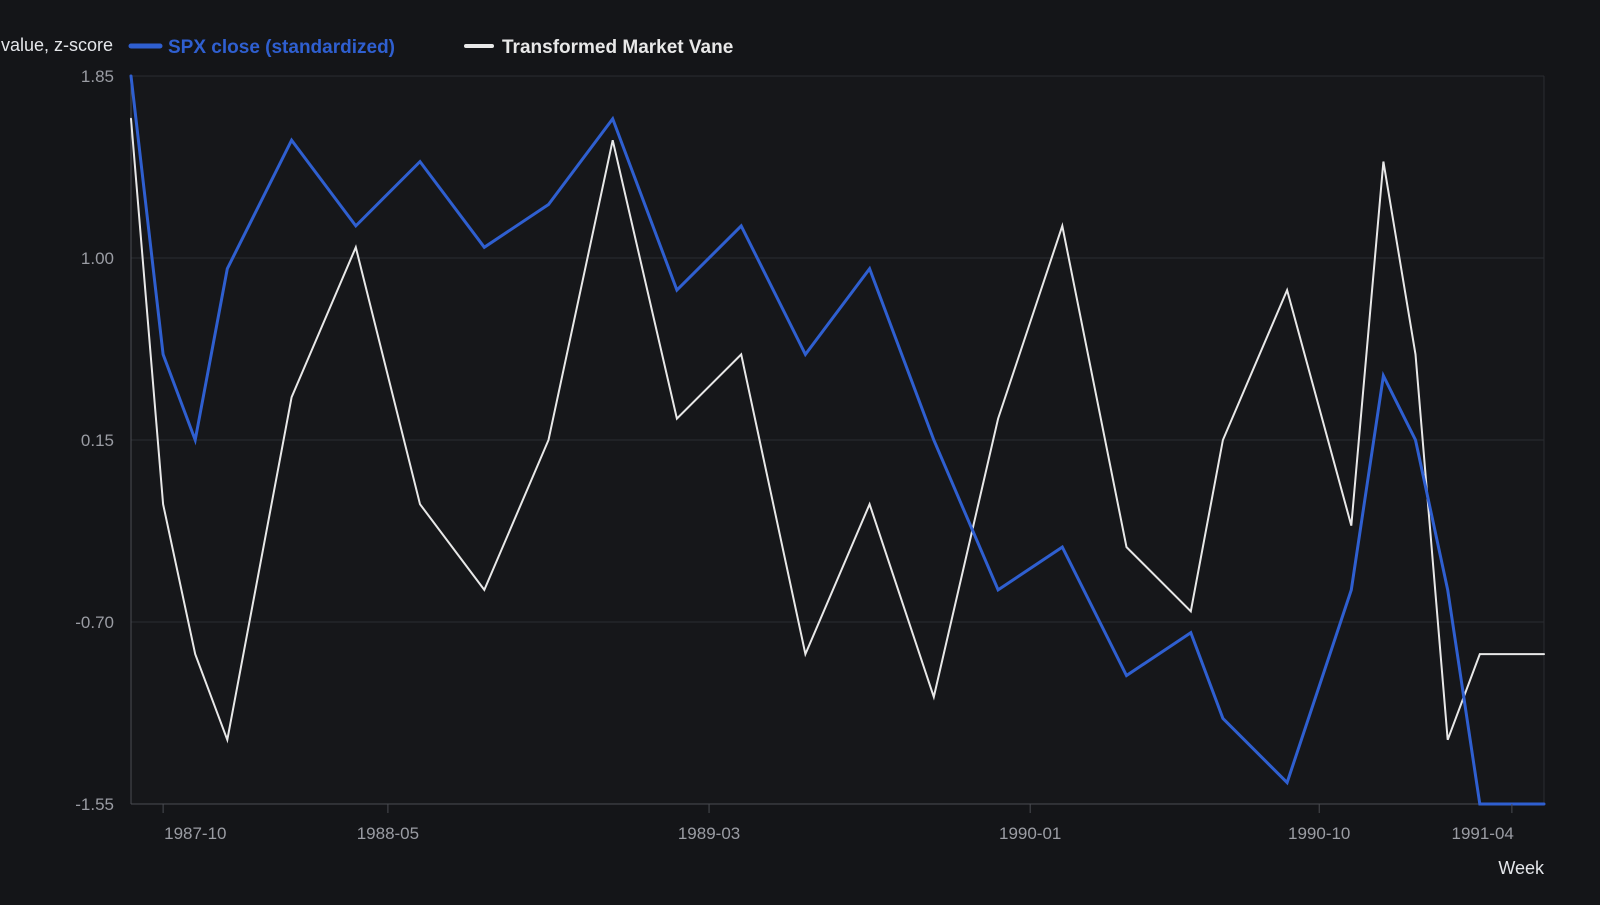 Image resolution: width=1600 pixels, height=905 pixels. I want to click on x-tick-label: 1987-10, so click(195, 833).